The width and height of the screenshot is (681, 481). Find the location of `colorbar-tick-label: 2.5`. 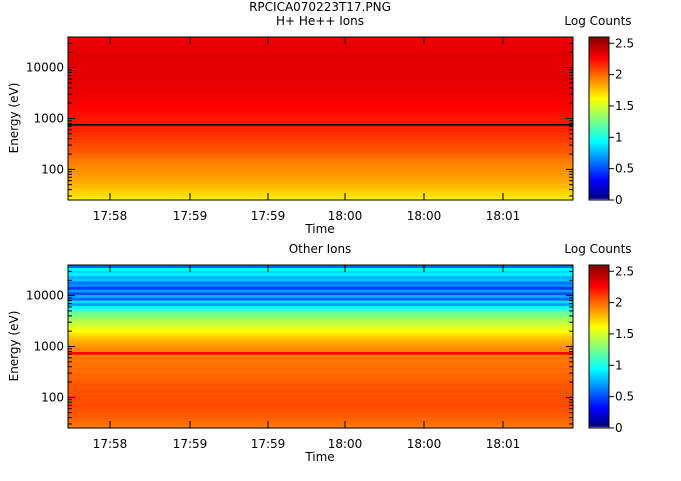

colorbar-tick-label: 2.5 is located at coordinates (624, 271).